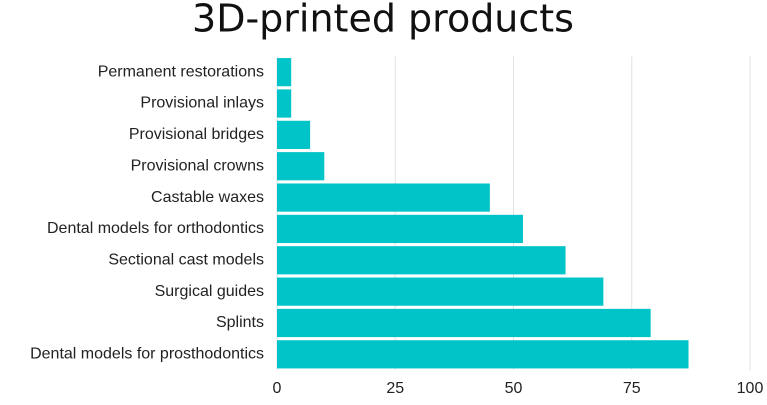  I want to click on x-tick-label: 25, so click(395, 388).